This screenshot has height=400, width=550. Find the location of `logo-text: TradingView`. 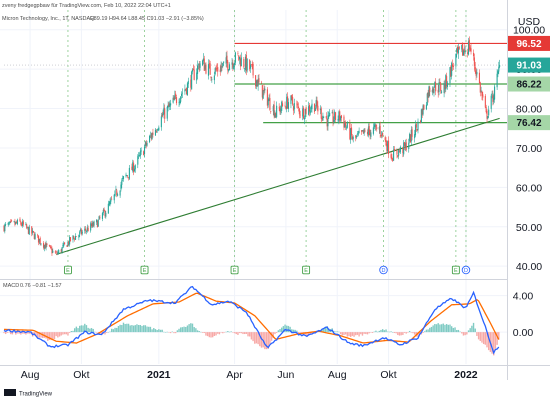

logo-text: TradingView is located at coordinates (36, 395).